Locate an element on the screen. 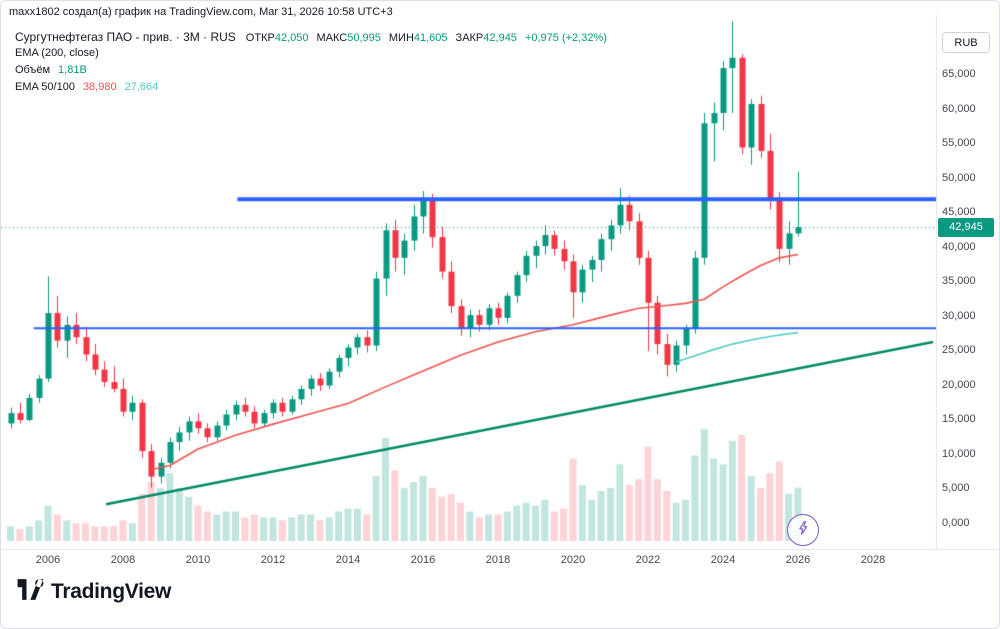  price-tick: 60,000 is located at coordinates (959, 108).